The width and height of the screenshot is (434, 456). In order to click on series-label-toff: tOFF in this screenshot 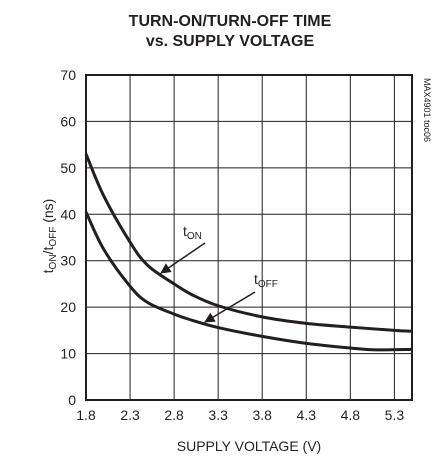, I will do `click(266, 280)`.